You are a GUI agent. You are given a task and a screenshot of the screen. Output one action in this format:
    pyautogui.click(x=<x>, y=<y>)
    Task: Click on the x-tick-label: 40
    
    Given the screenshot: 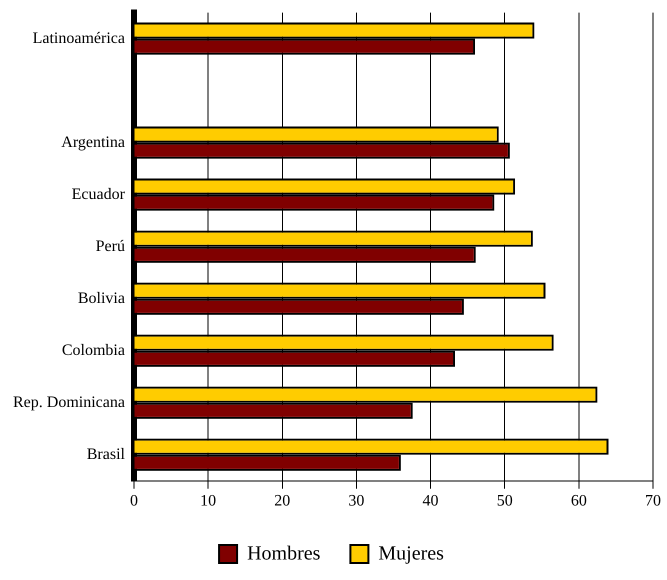 What is the action you would take?
    pyautogui.click(x=430, y=501)
    